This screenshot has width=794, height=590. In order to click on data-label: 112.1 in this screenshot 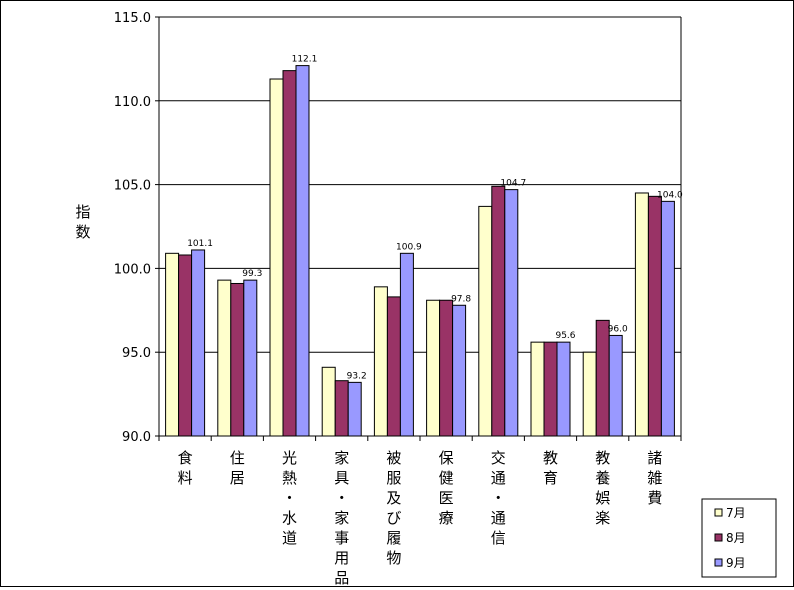, I will do `click(305, 60)`.